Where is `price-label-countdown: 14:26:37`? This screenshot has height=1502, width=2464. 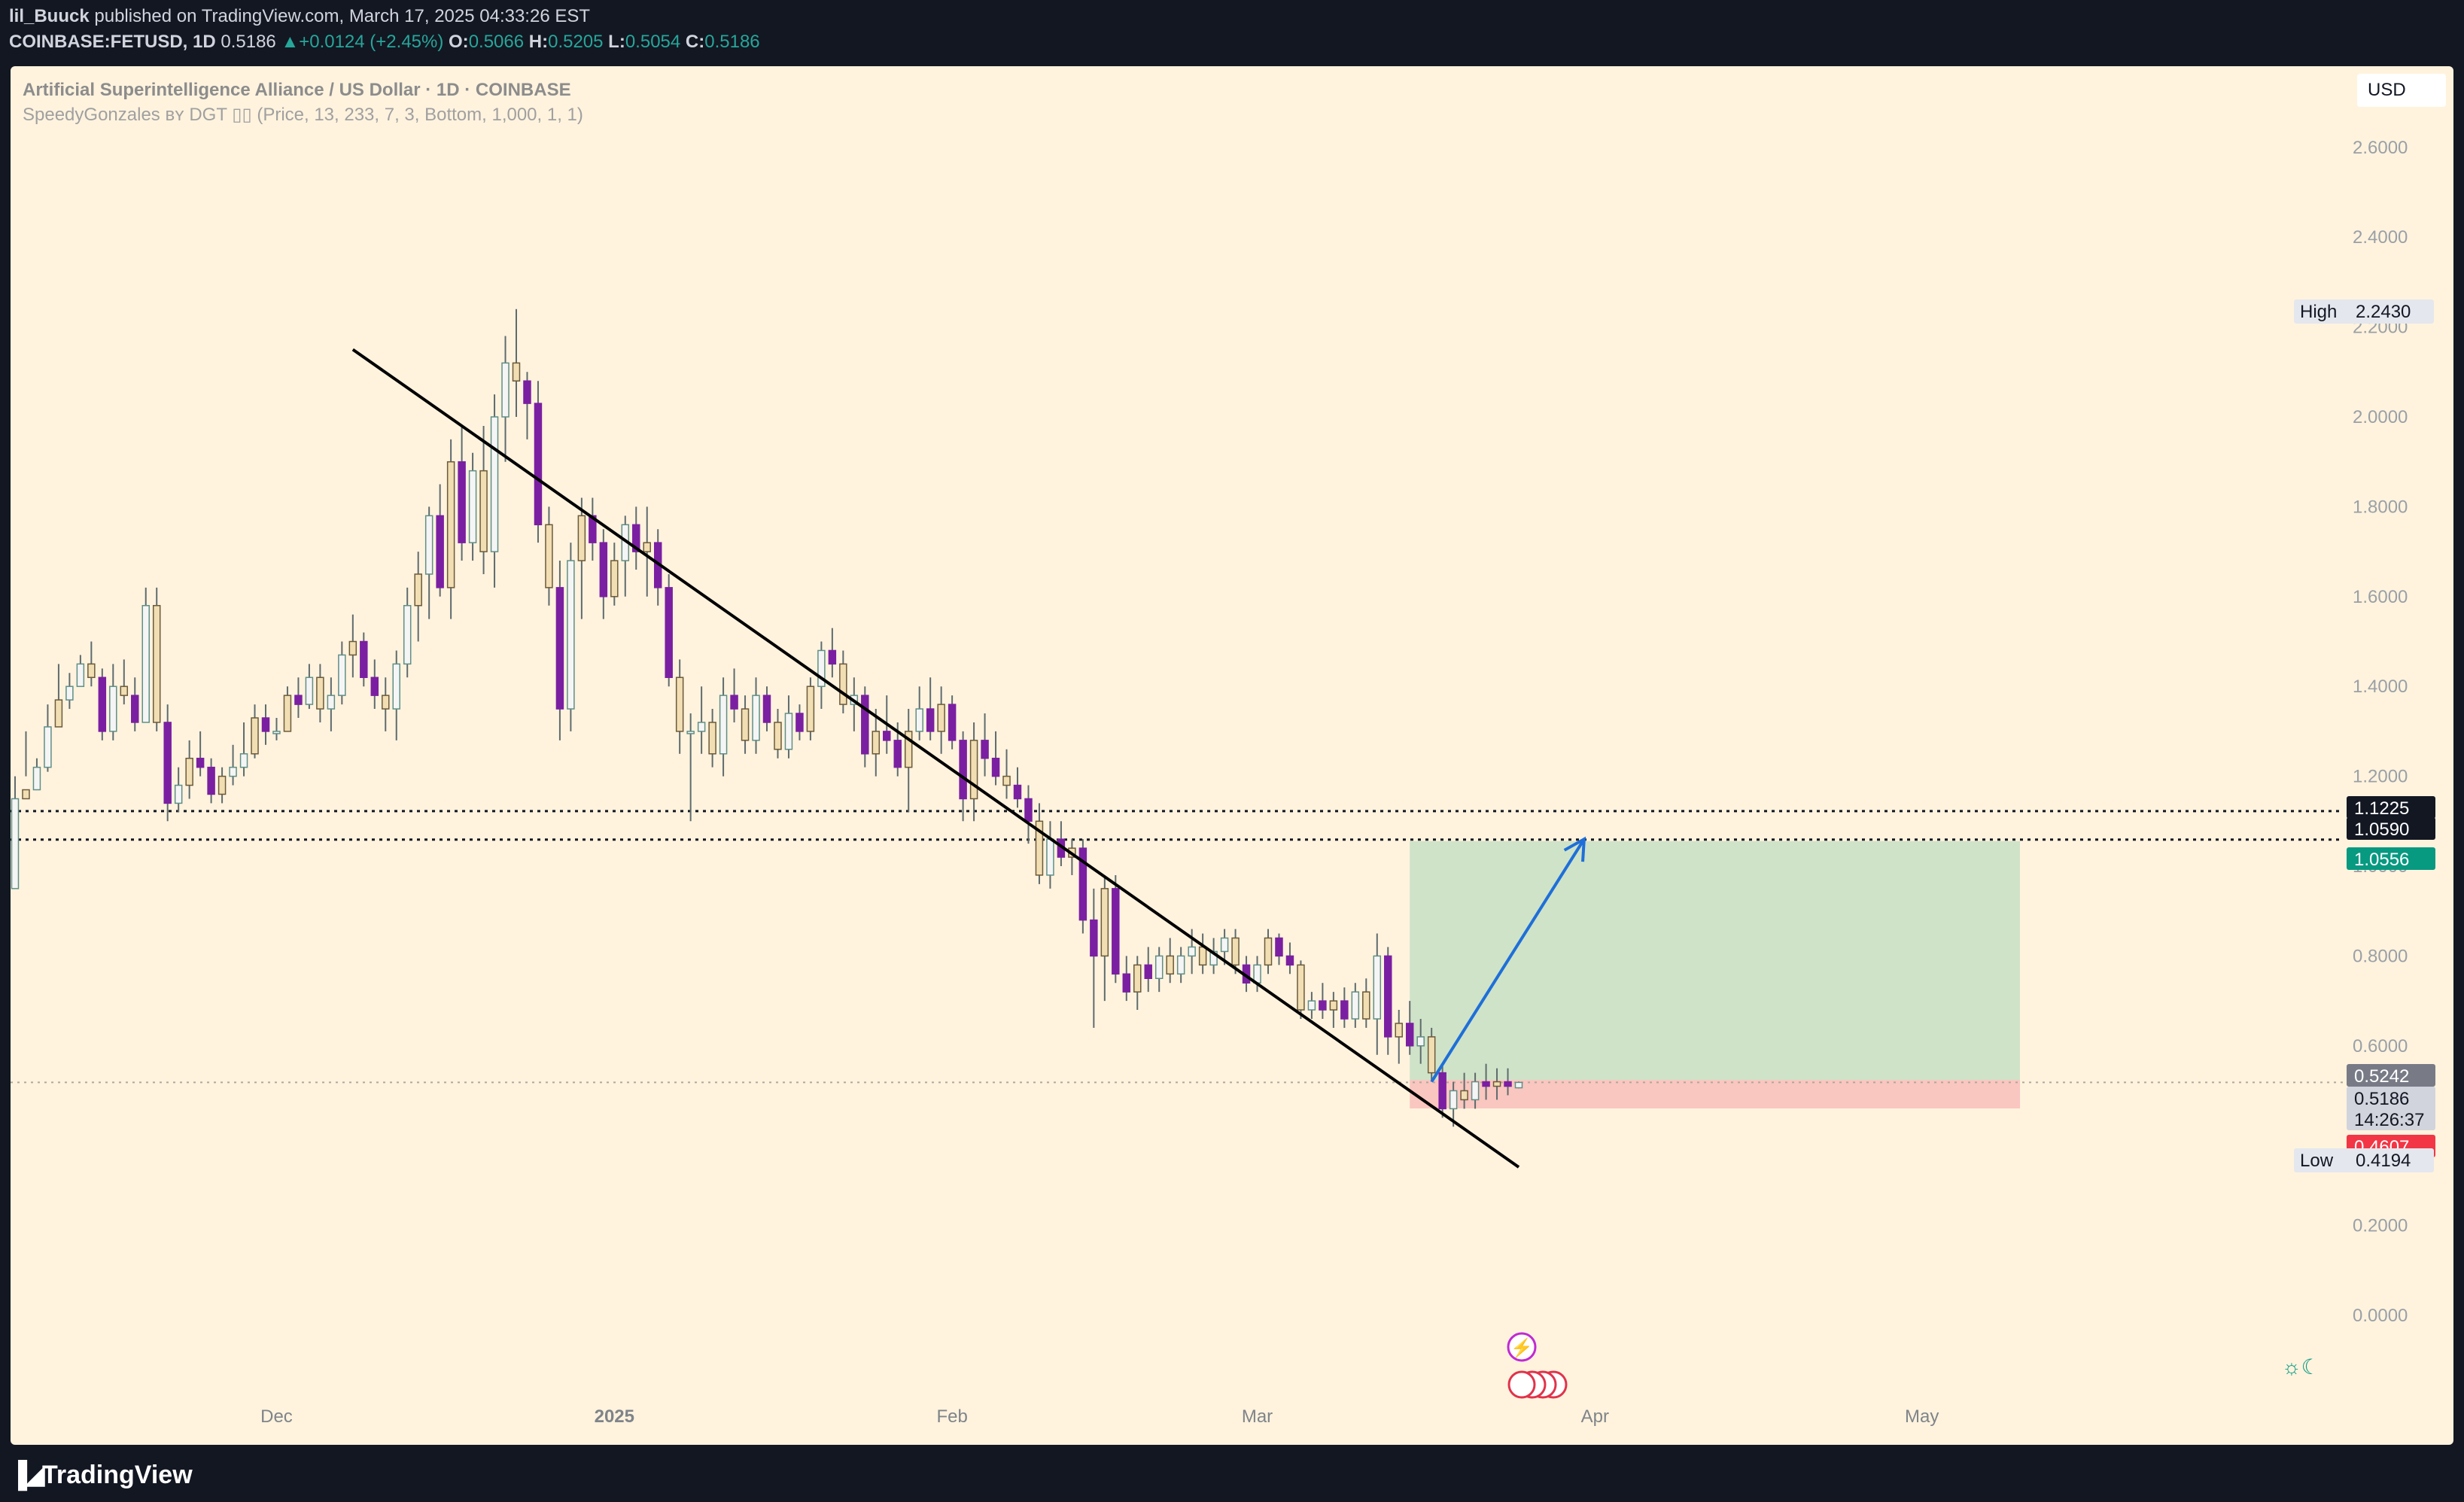
price-label-countdown: 14:26:37 is located at coordinates (2389, 1120).